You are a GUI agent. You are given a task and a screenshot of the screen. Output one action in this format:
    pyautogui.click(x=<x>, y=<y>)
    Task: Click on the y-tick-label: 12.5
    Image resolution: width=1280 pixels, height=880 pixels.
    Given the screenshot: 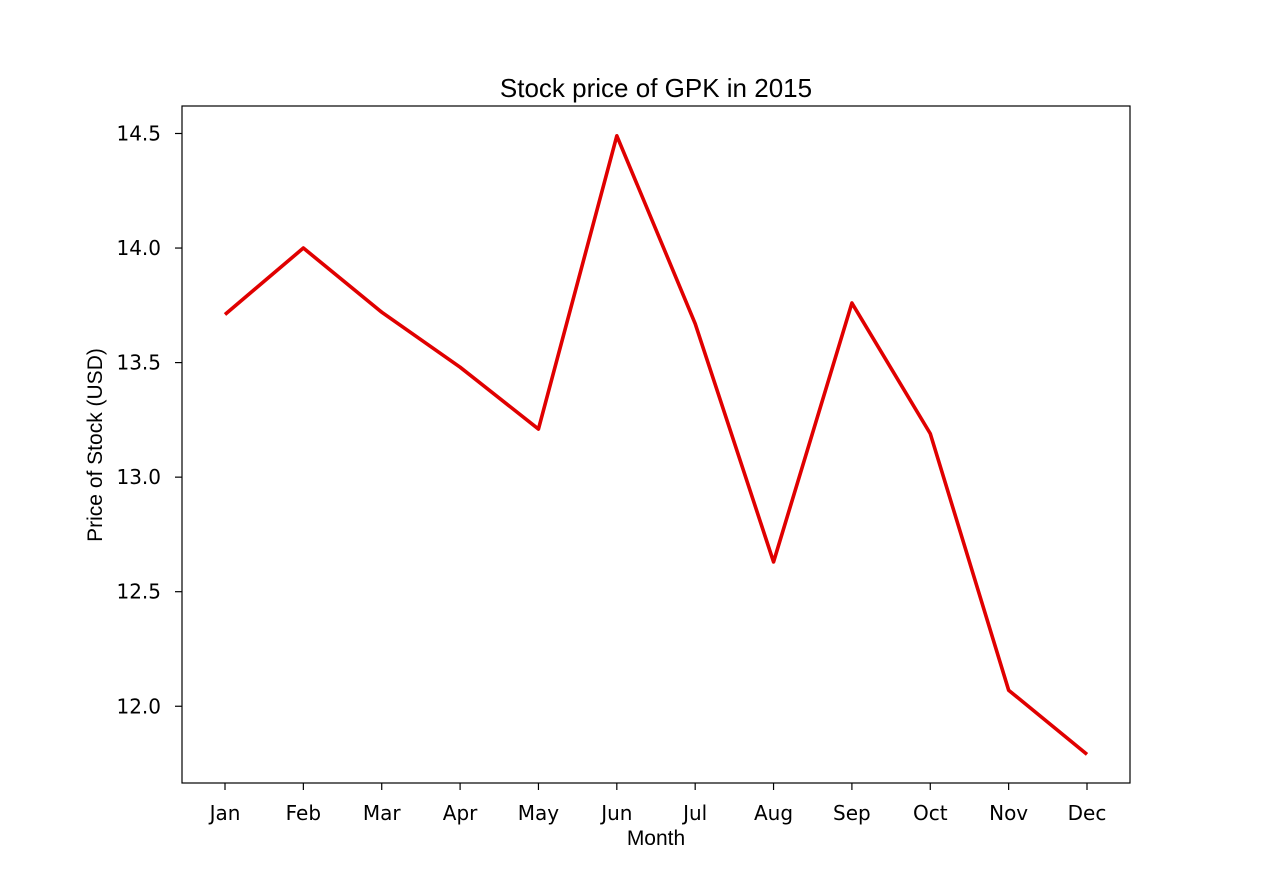 What is the action you would take?
    pyautogui.click(x=138, y=592)
    